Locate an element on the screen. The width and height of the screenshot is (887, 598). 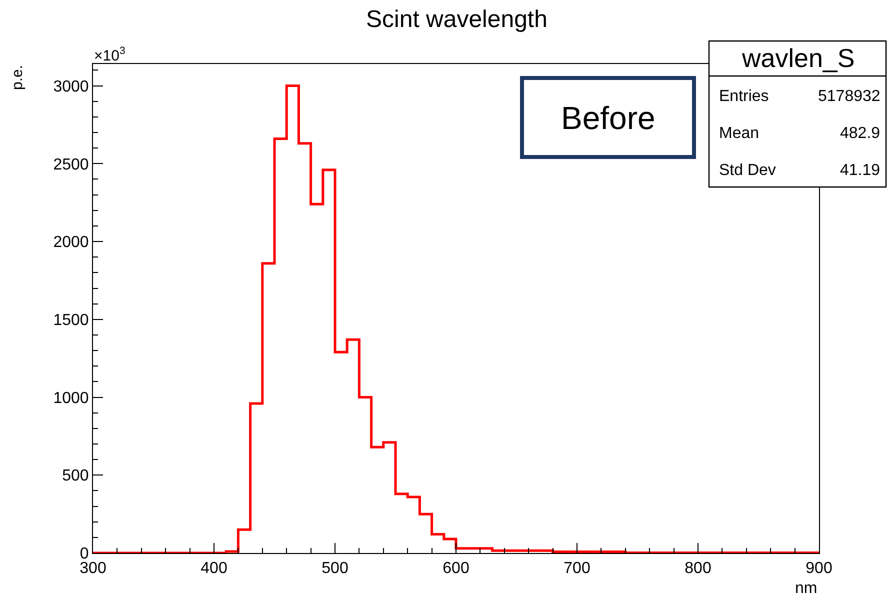
y-tick-label: 2500 is located at coordinates (71, 165).